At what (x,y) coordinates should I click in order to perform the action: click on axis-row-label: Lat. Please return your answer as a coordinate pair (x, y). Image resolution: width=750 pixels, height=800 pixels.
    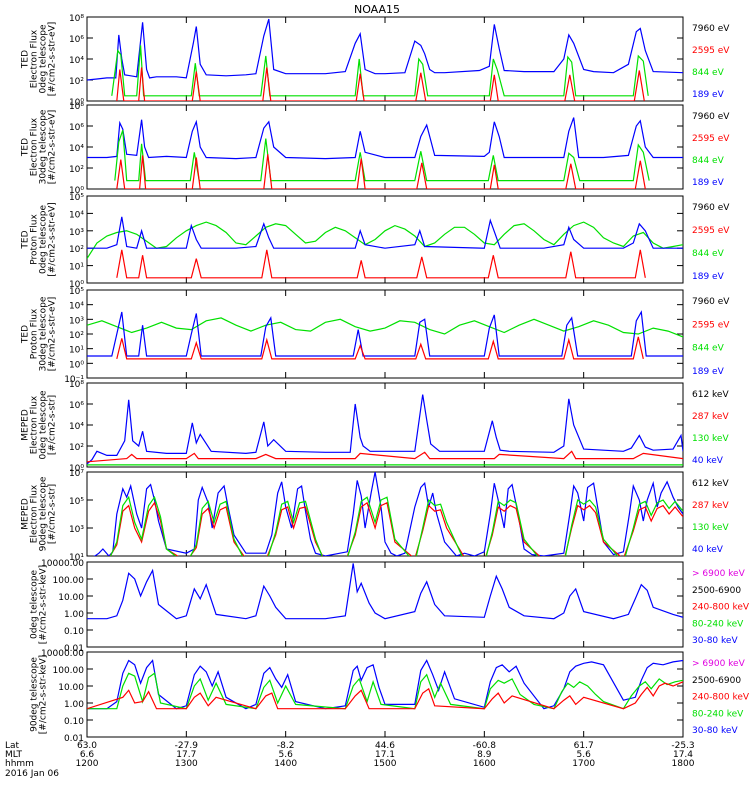
    Looking at the image, I should click on (12, 746).